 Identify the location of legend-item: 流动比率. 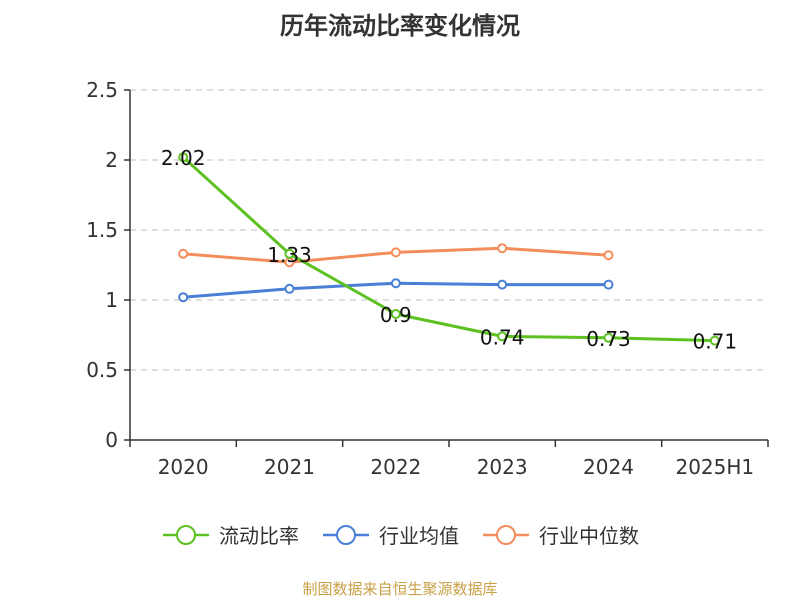
(230, 534).